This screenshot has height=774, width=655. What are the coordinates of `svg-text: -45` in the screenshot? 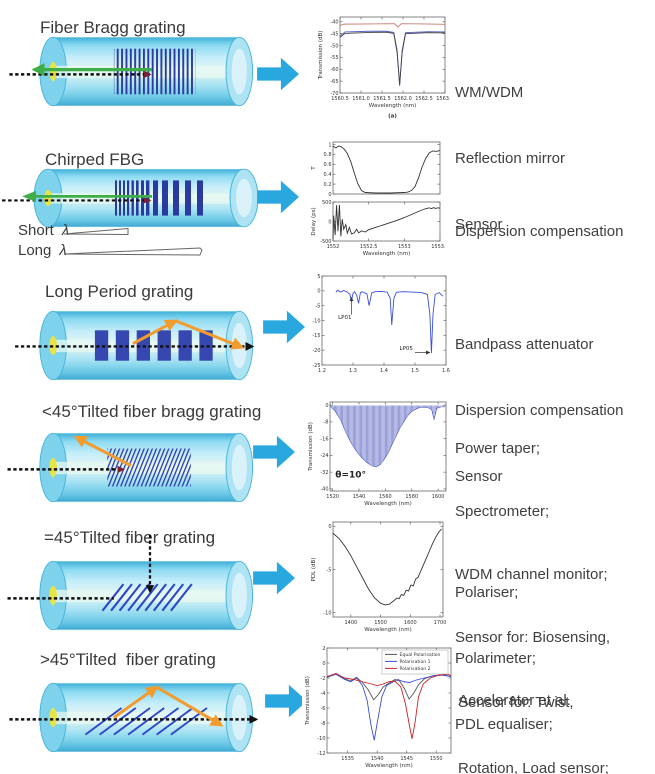 It's located at (334, 34).